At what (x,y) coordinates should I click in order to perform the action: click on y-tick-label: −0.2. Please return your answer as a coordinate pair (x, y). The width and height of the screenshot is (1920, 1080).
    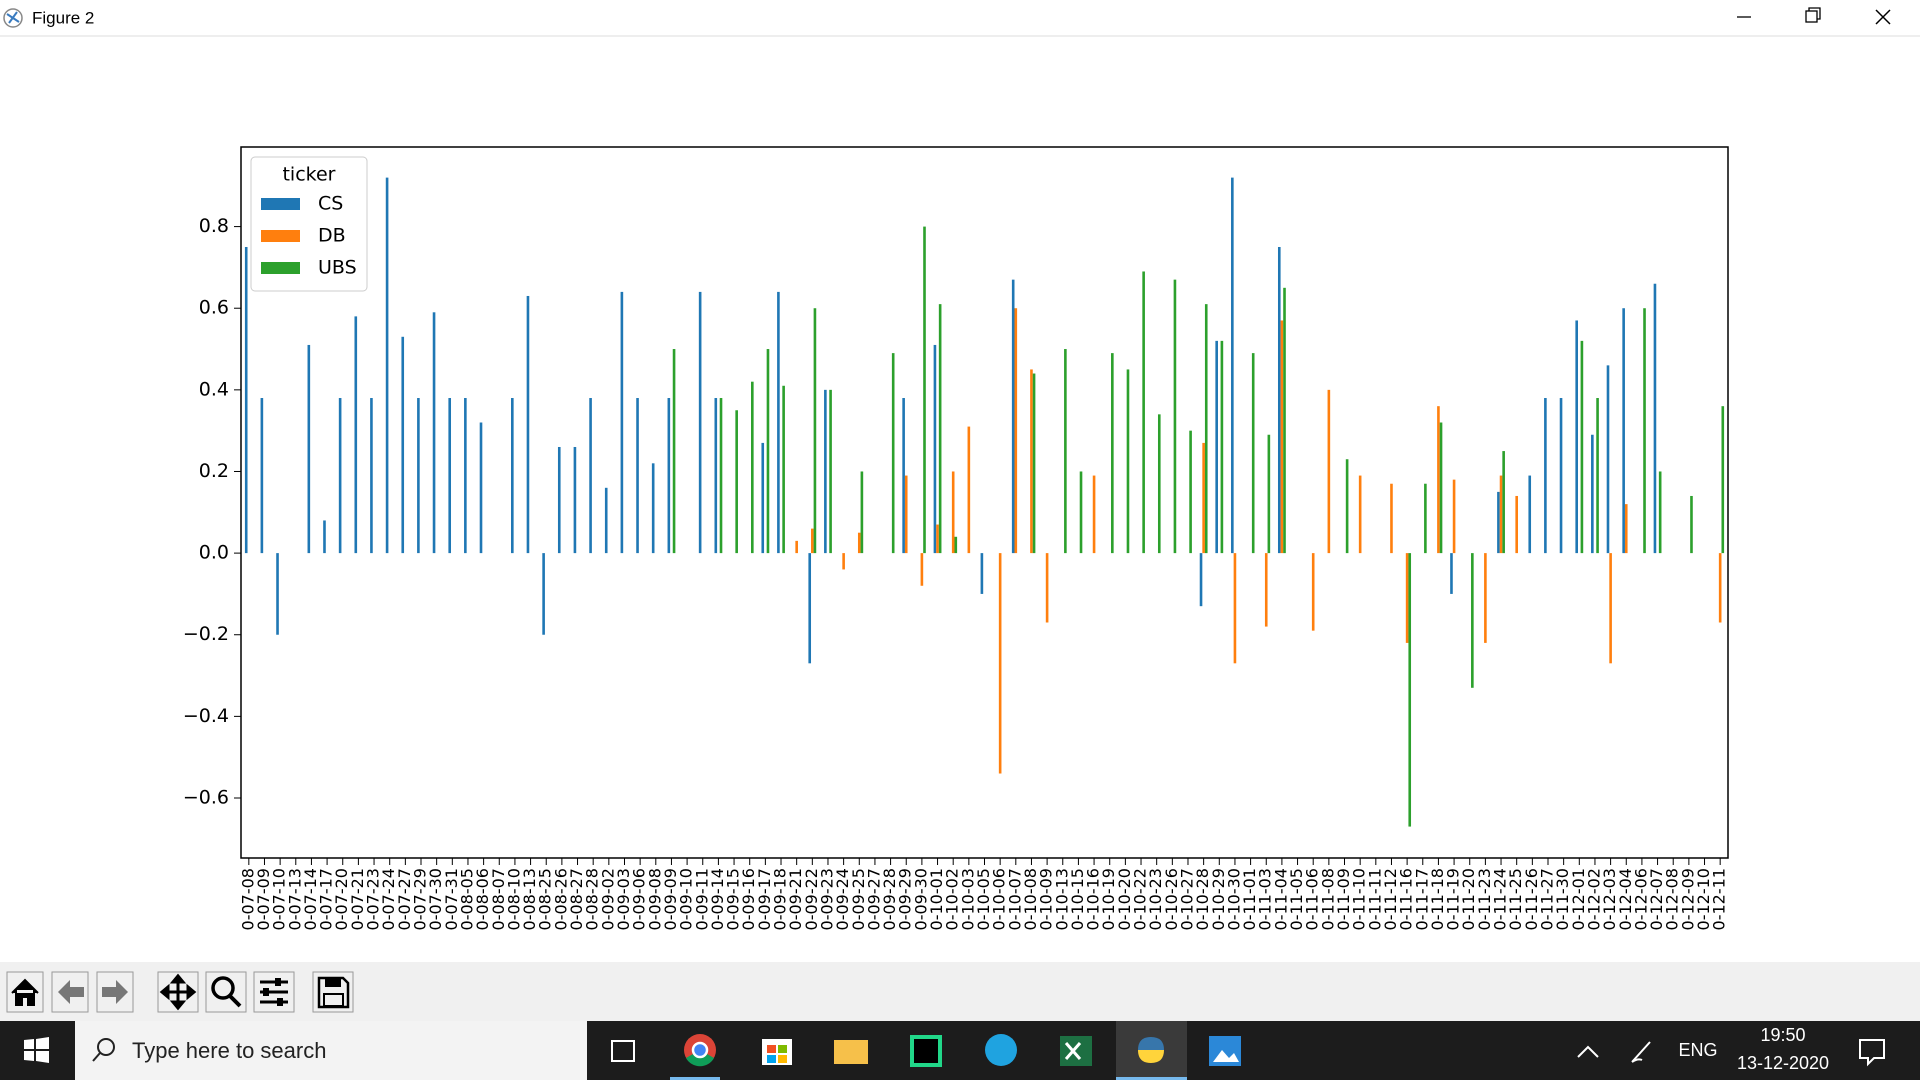
    Looking at the image, I should click on (206, 634).